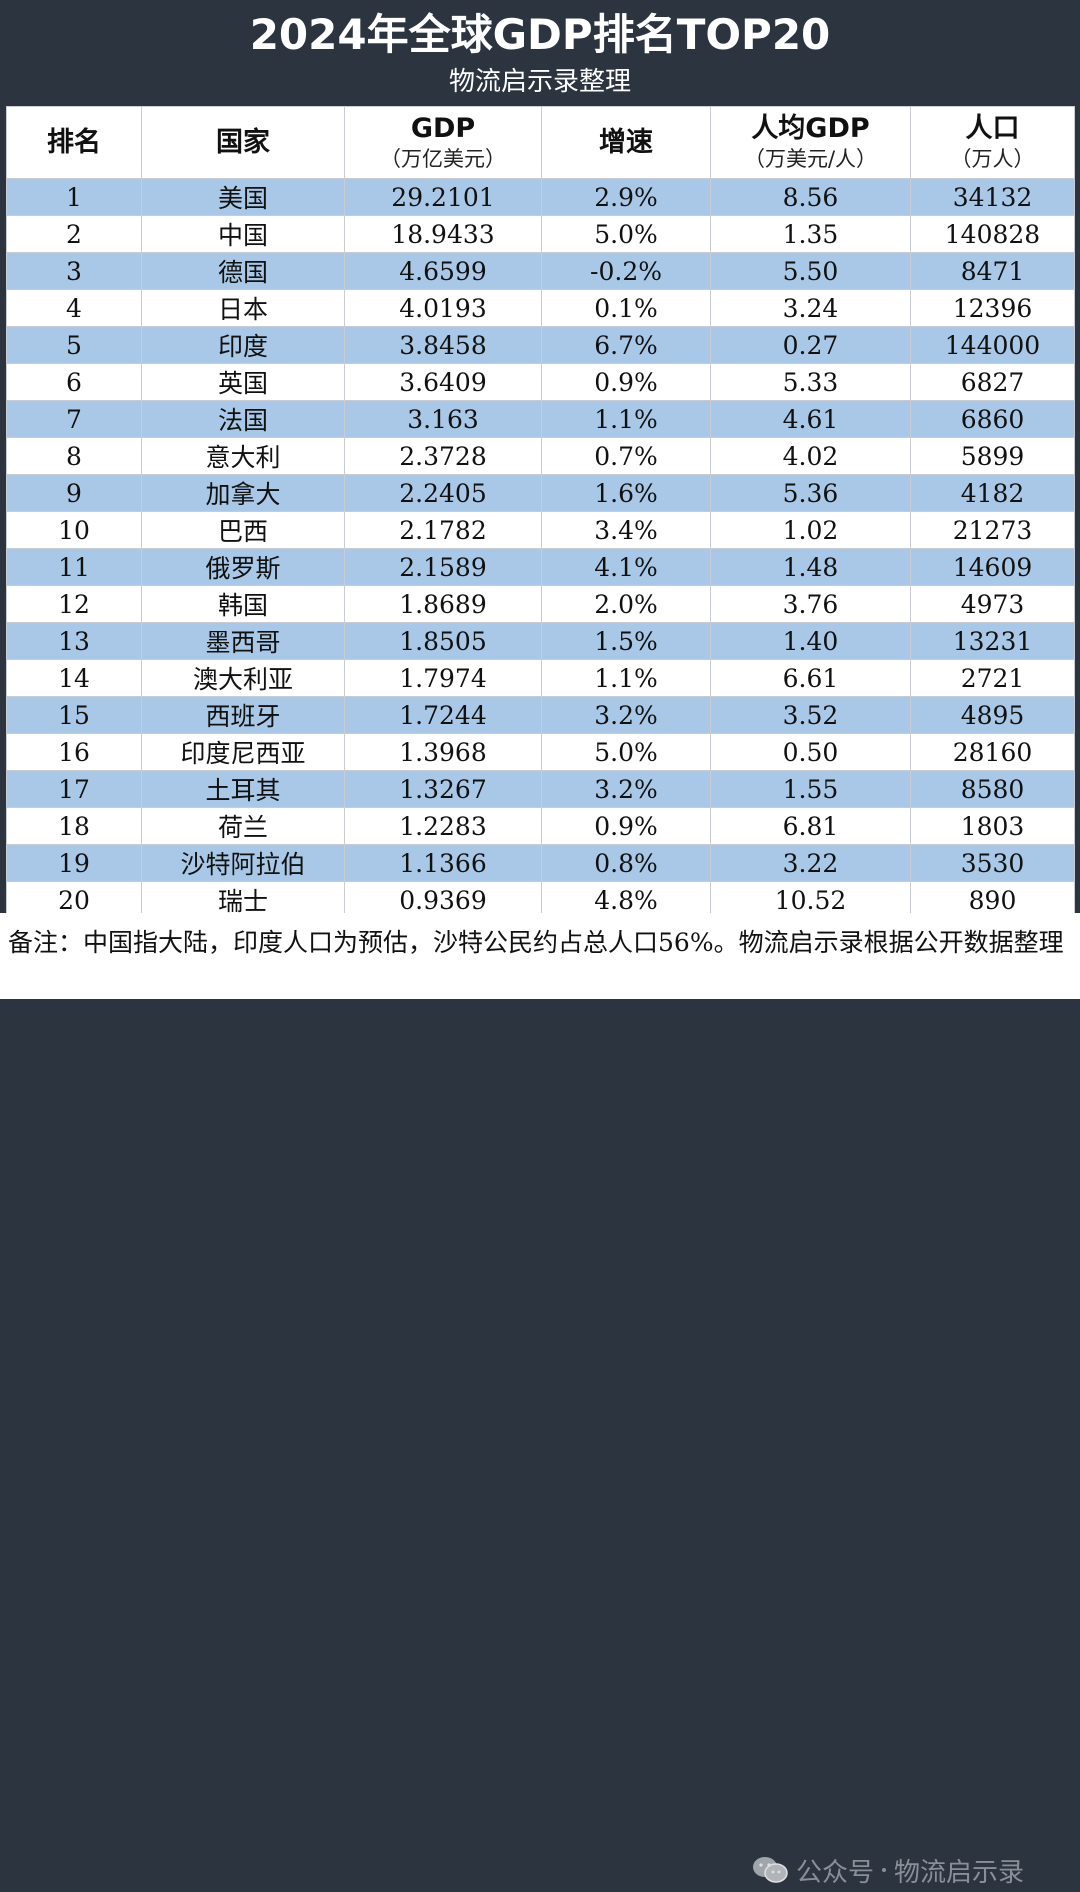 The width and height of the screenshot is (1080, 1892). Describe the element at coordinates (992, 382) in the screenshot. I see `population-cell: 6827` at that location.